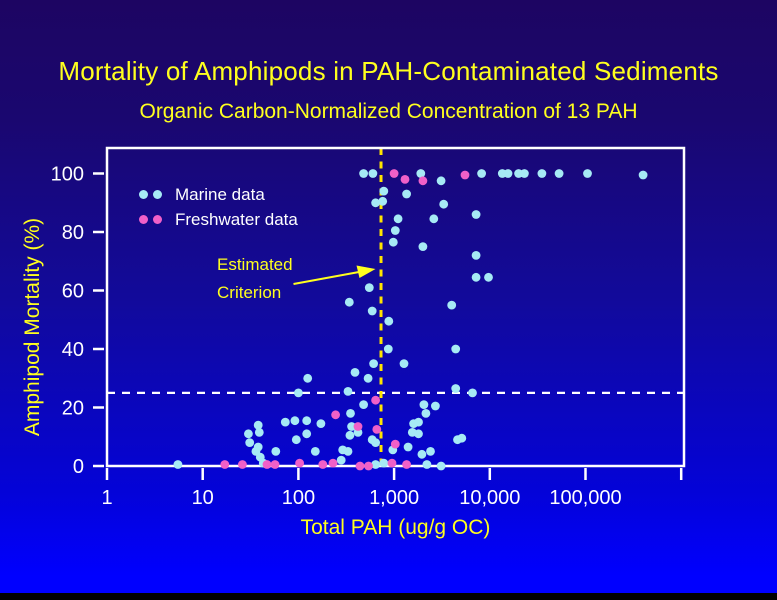 The width and height of the screenshot is (777, 600). What do you see at coordinates (73, 409) in the screenshot?
I see `y-tick-label: 20` at bounding box center [73, 409].